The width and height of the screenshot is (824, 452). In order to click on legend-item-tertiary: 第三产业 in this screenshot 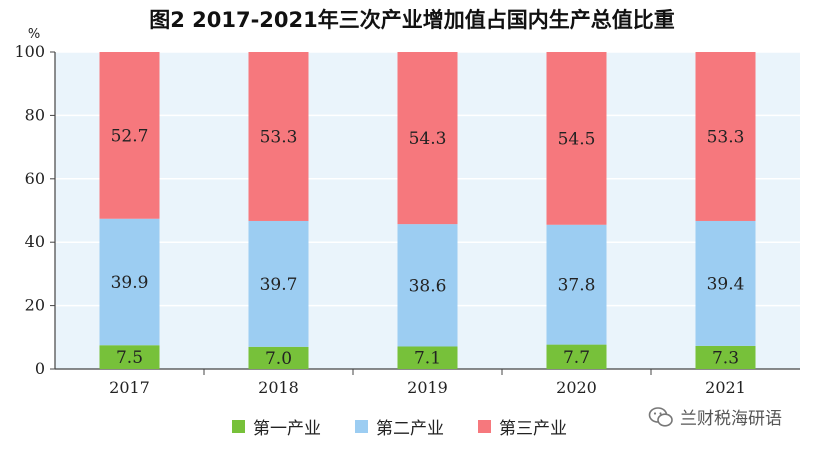, I will do `click(522, 426)`.